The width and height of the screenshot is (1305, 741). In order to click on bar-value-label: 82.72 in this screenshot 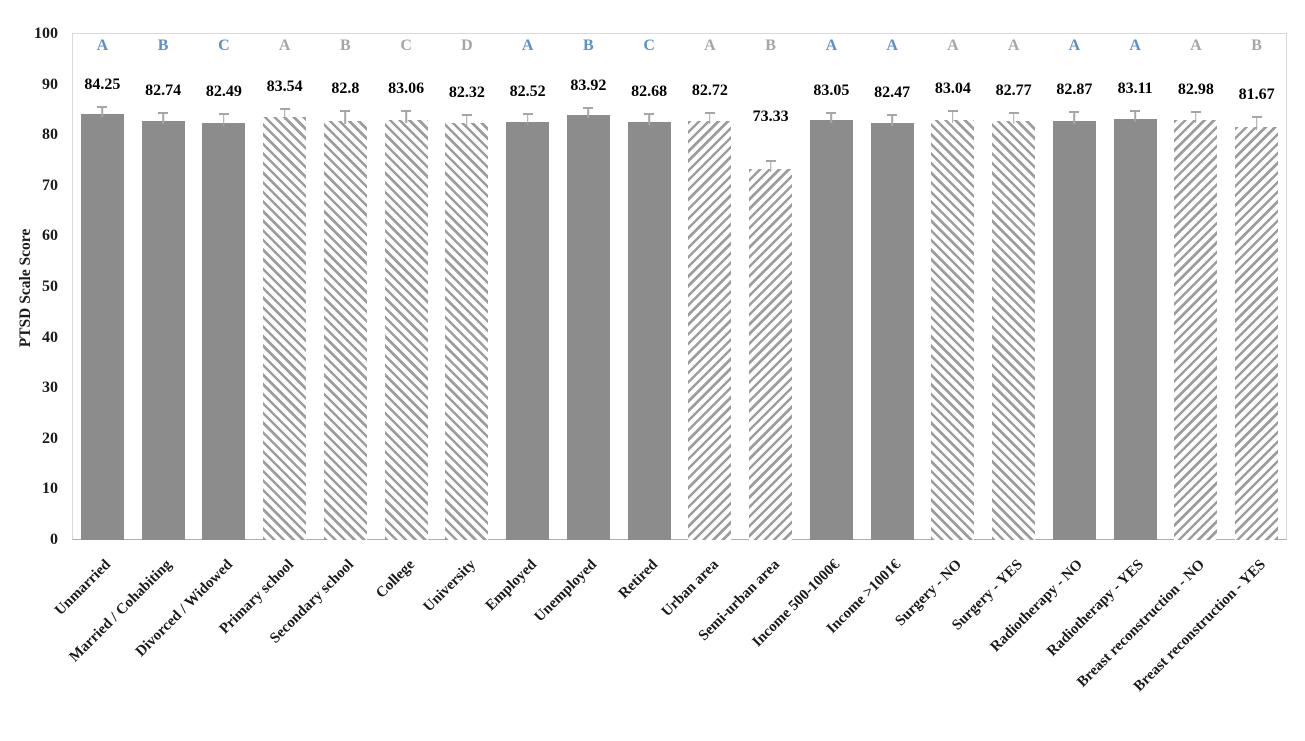, I will do `click(709, 91)`.